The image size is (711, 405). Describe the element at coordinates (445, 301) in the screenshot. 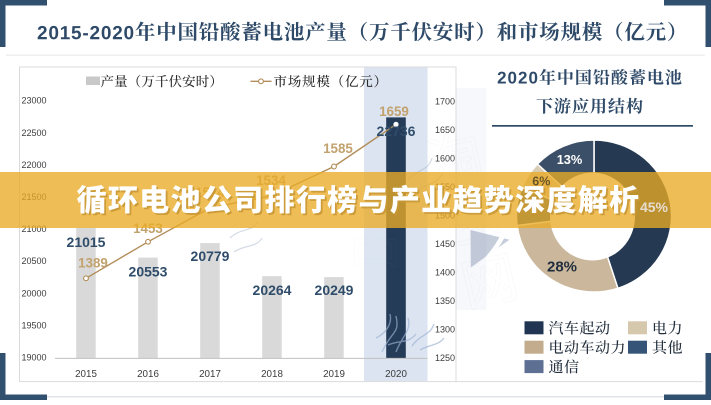

I see `svg-text: 1350` at that location.